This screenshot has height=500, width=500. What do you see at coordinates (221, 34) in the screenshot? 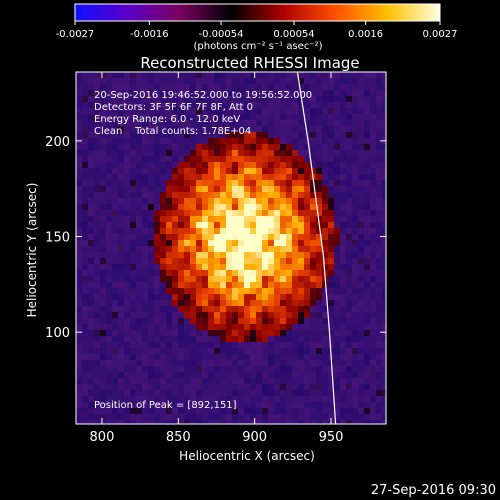
I see `colorbar-tick-label: -0.00054` at bounding box center [221, 34].